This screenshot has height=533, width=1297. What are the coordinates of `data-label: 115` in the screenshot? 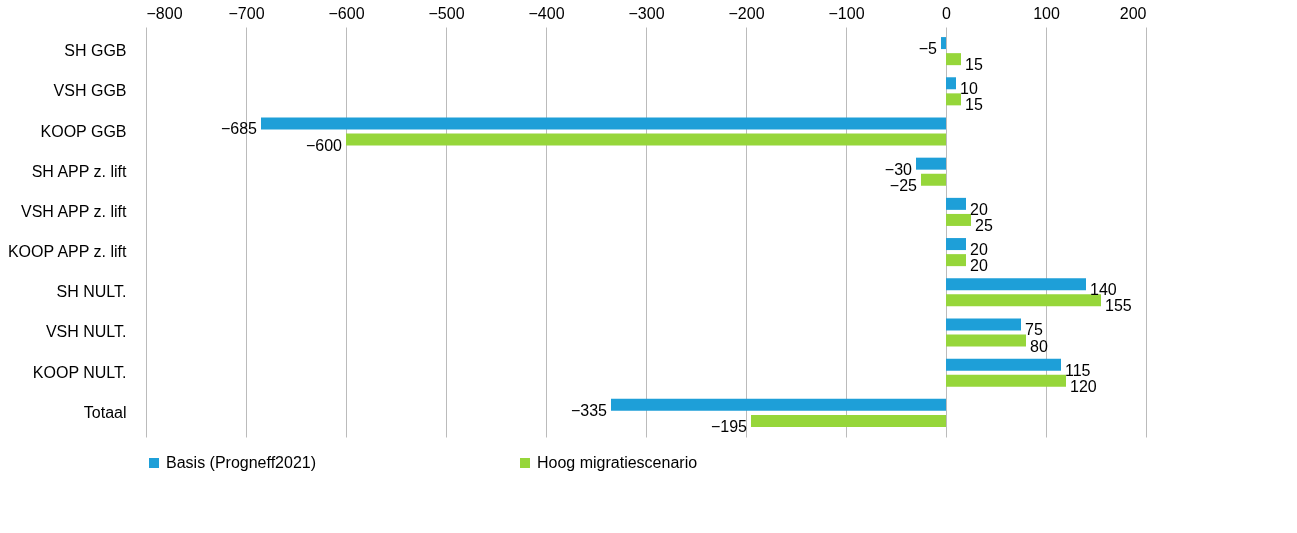 It's located at (1078, 370).